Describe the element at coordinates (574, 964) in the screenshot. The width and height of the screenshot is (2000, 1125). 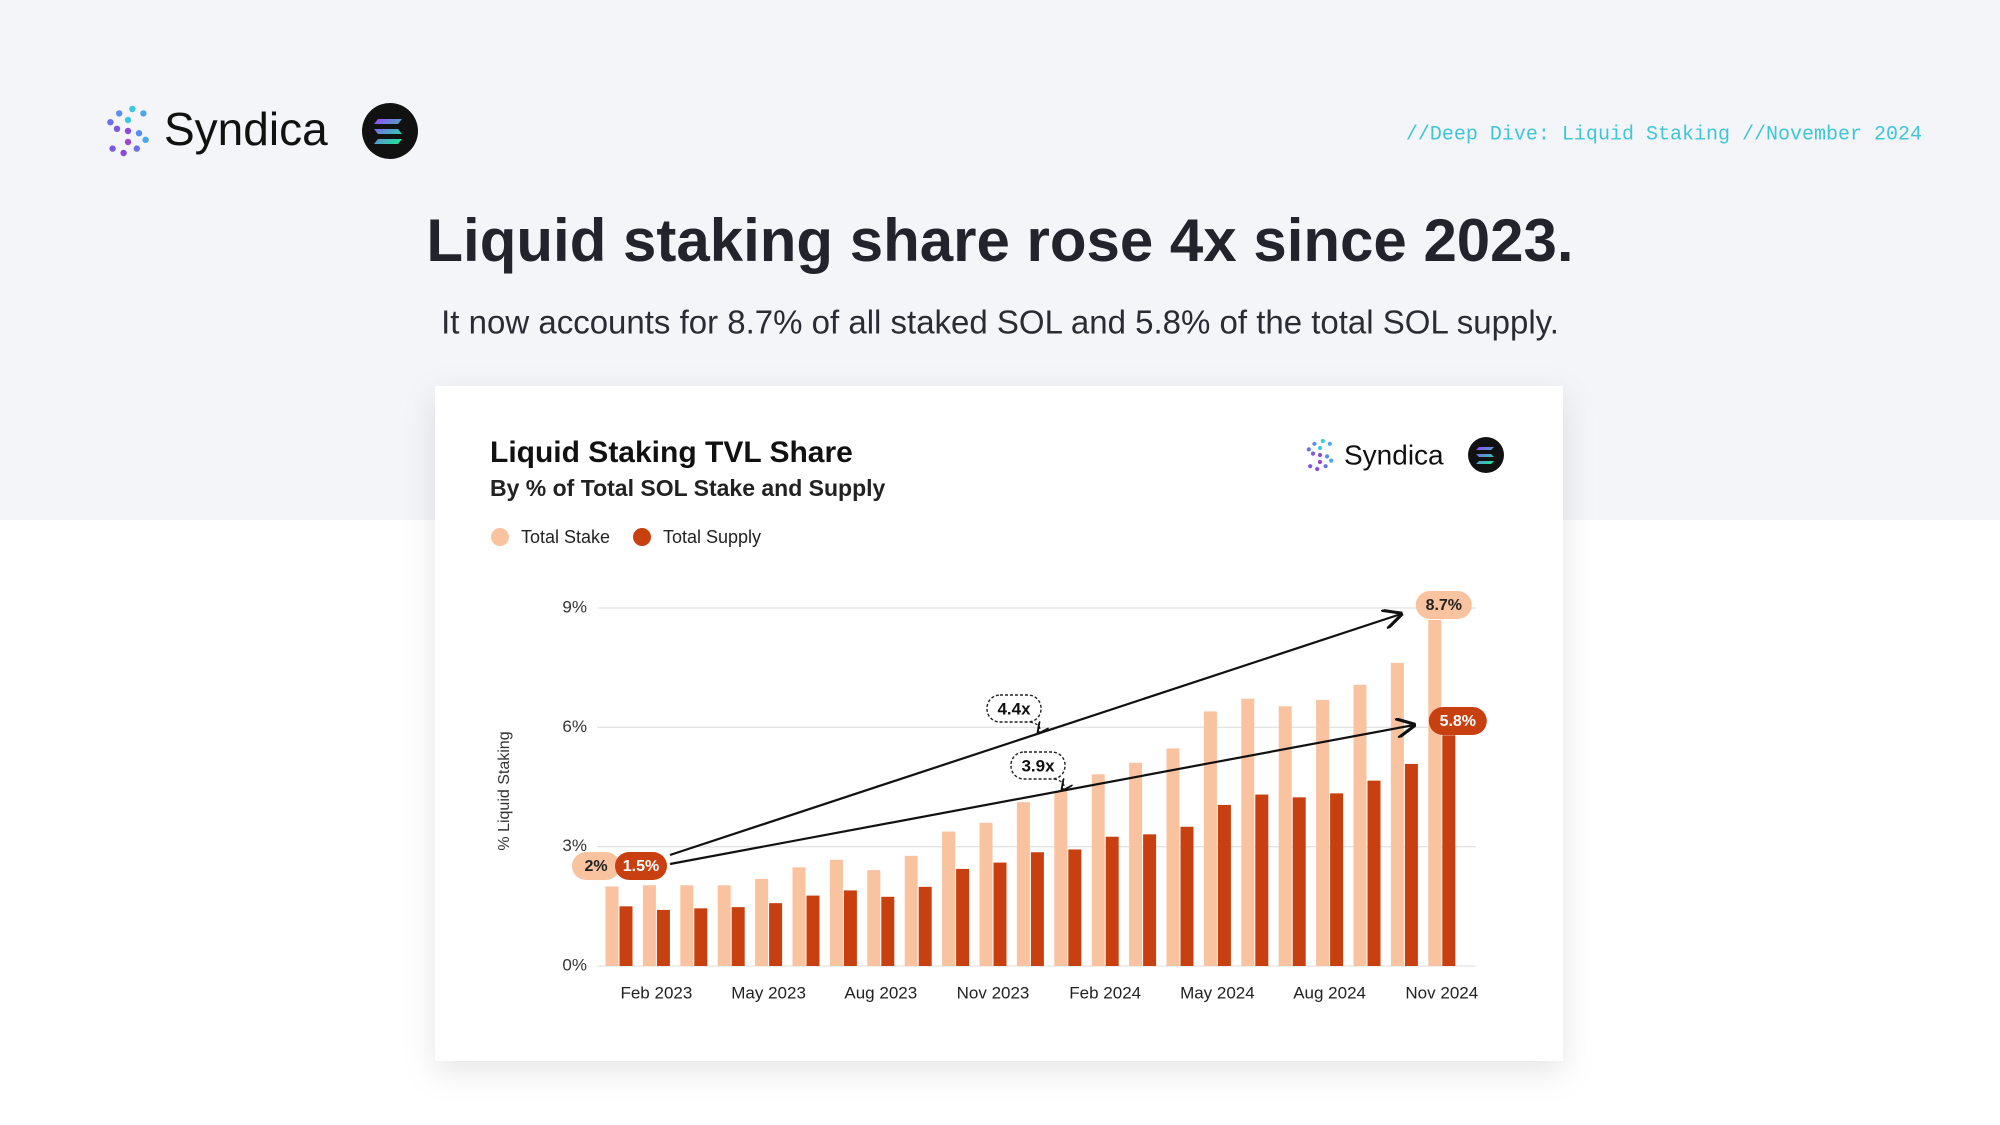
I see `y-tick-label: 0%` at that location.